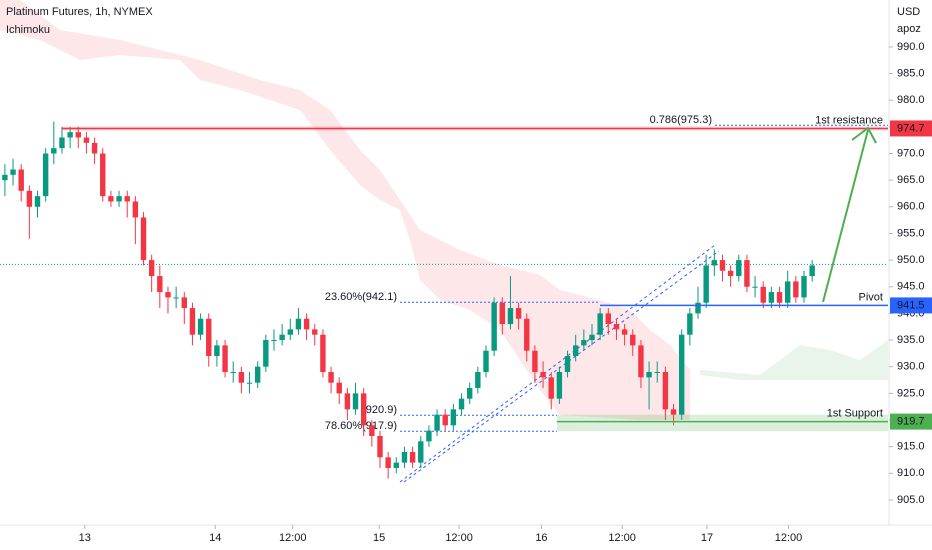 The image size is (932, 550). Describe the element at coordinates (361, 297) in the screenshot. I see `fib-label: 23.60%(942.1)` at that location.